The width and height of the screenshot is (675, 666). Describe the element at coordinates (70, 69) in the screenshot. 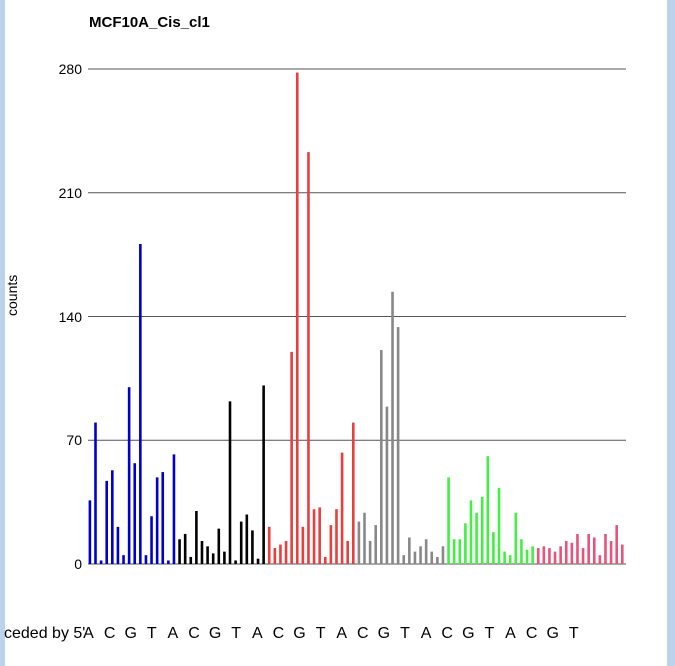

I see `y-tick-label: 280` at that location.